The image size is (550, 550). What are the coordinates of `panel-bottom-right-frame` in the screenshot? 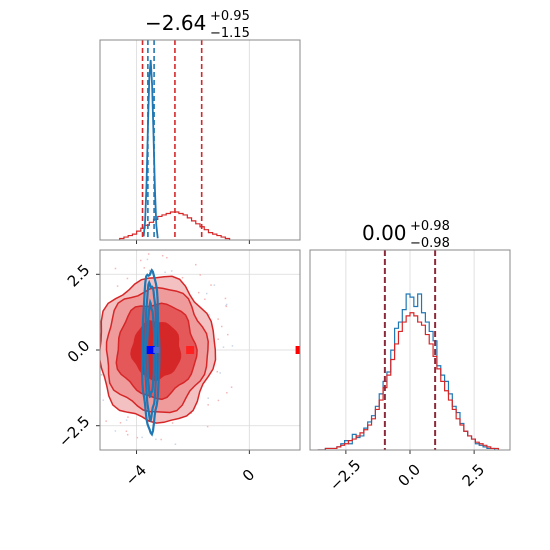 It's located at (410, 350).